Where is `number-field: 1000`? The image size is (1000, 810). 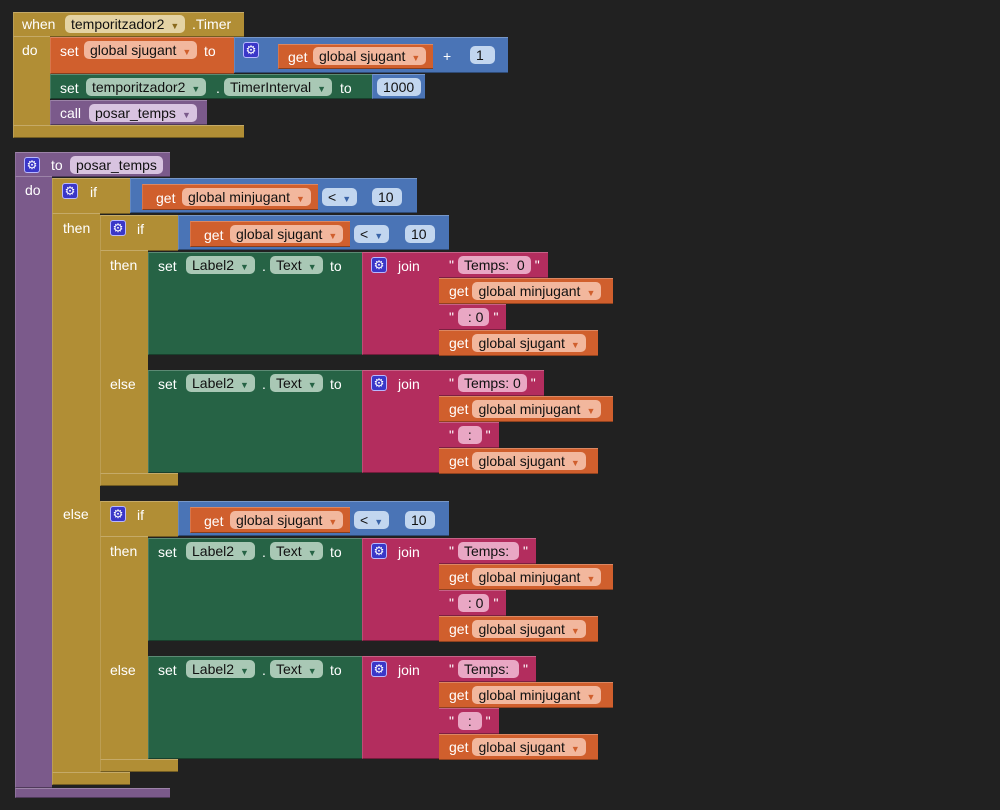
number-field: 1000 is located at coordinates (399, 87).